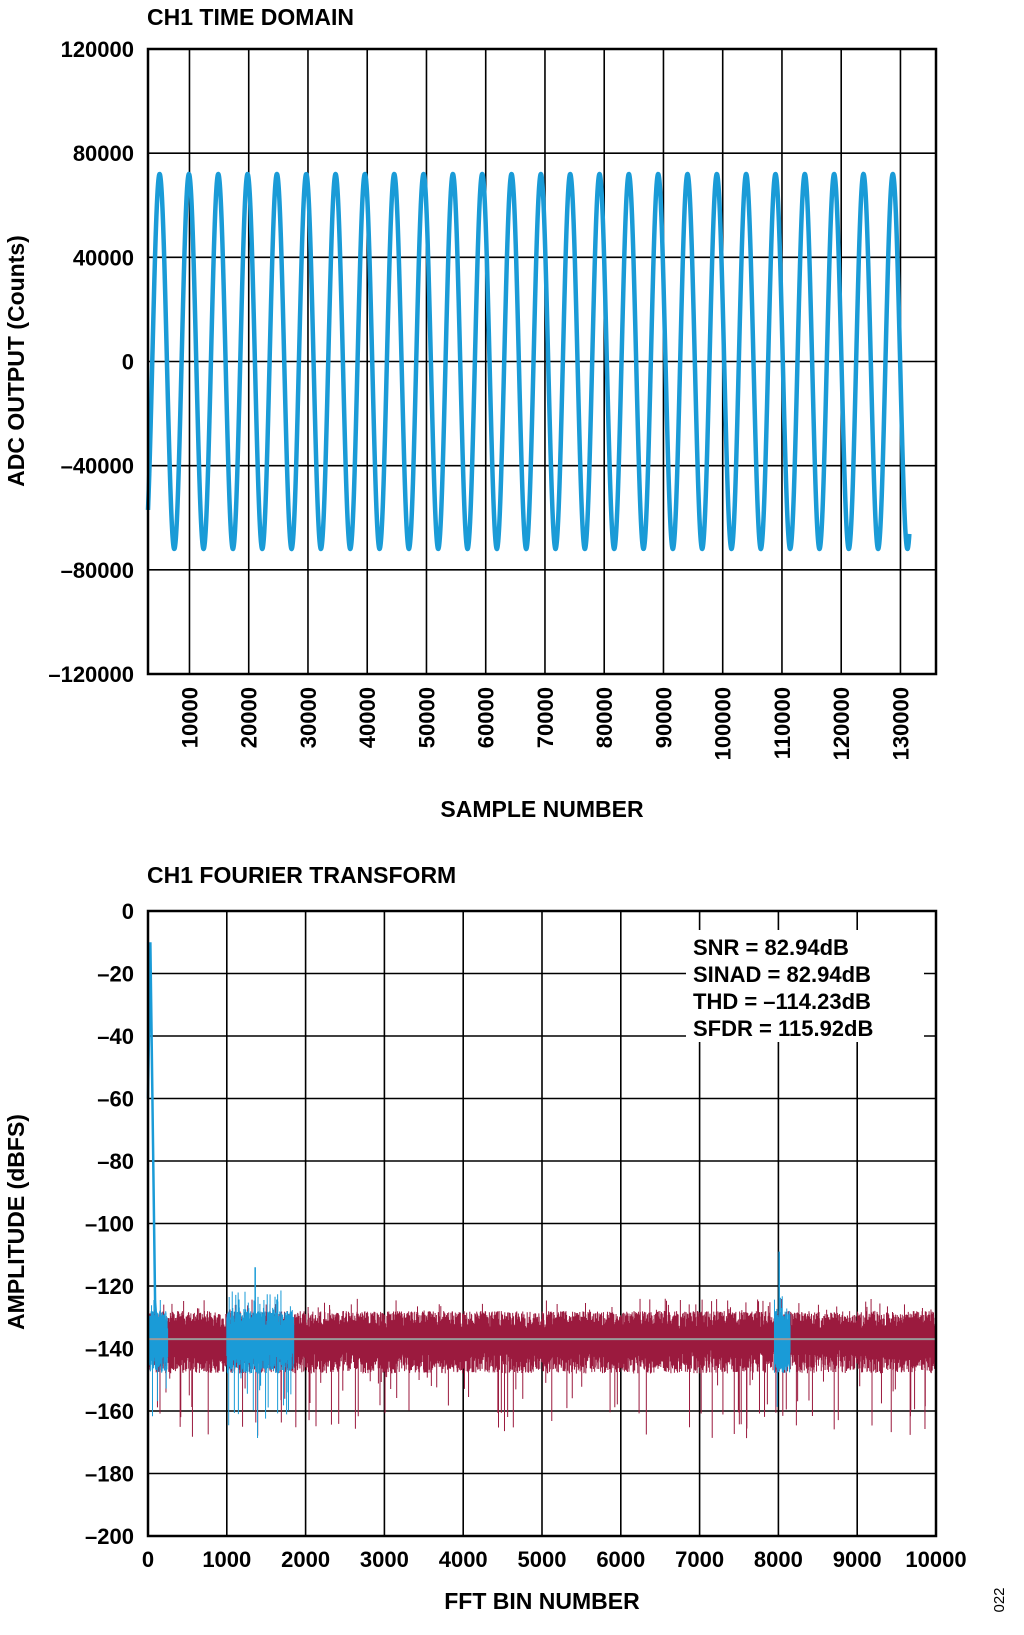 This screenshot has height=1635, width=1024. Describe the element at coordinates (109, 1411) in the screenshot. I see `chart2-y-tick-label: –160` at that location.